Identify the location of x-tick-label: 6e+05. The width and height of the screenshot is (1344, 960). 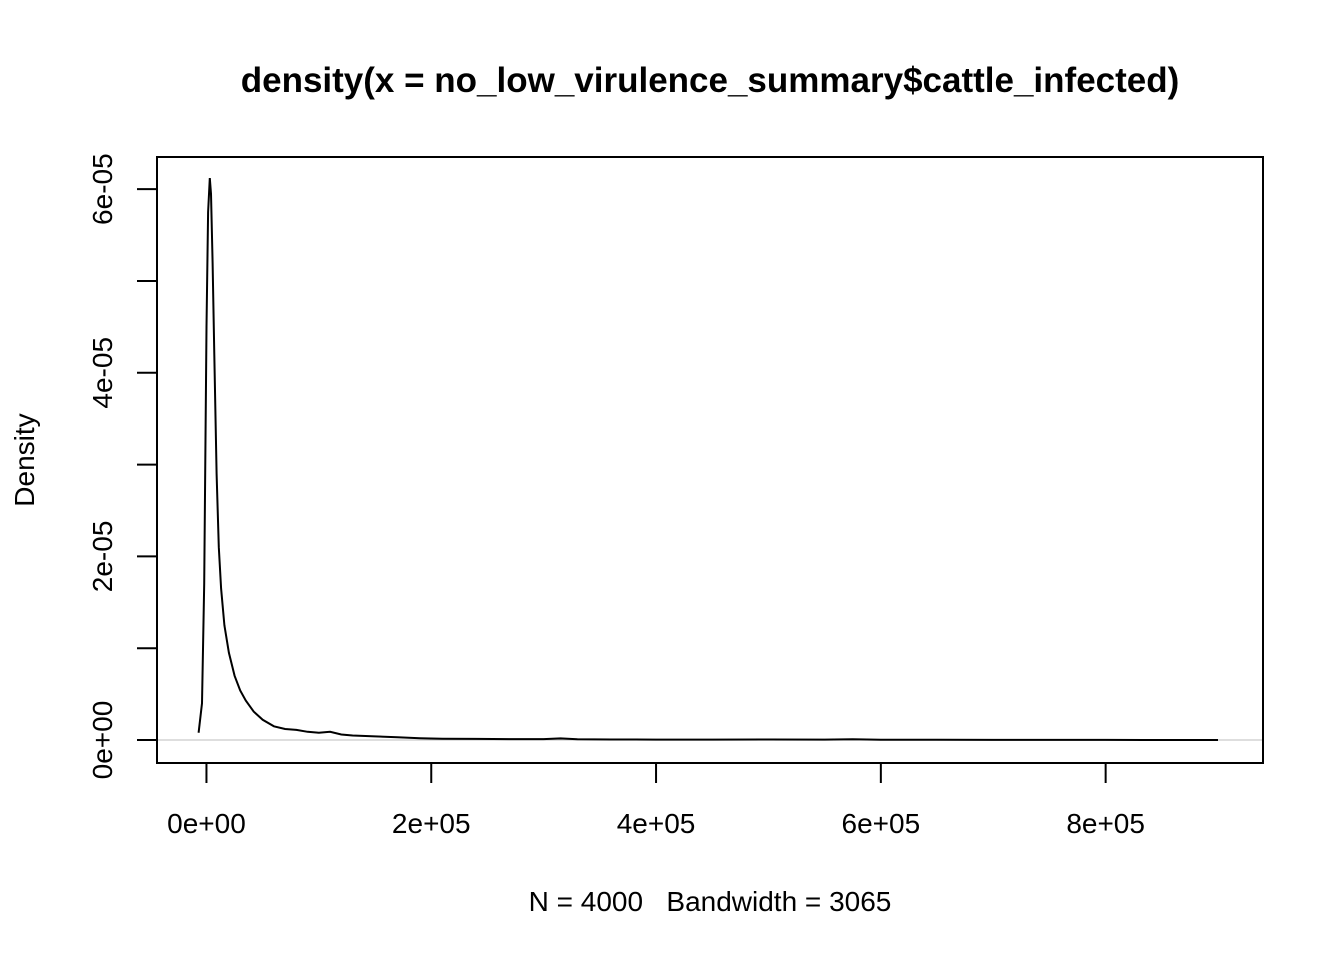
(881, 823).